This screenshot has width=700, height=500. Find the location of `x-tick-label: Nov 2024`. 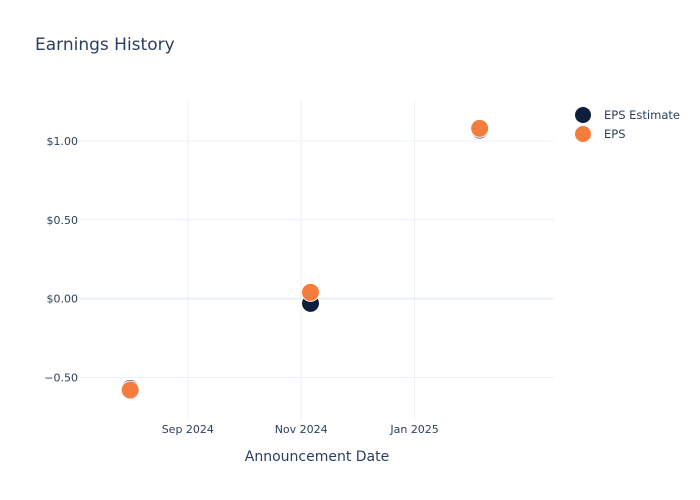

x-tick-label: Nov 2024 is located at coordinates (301, 429).